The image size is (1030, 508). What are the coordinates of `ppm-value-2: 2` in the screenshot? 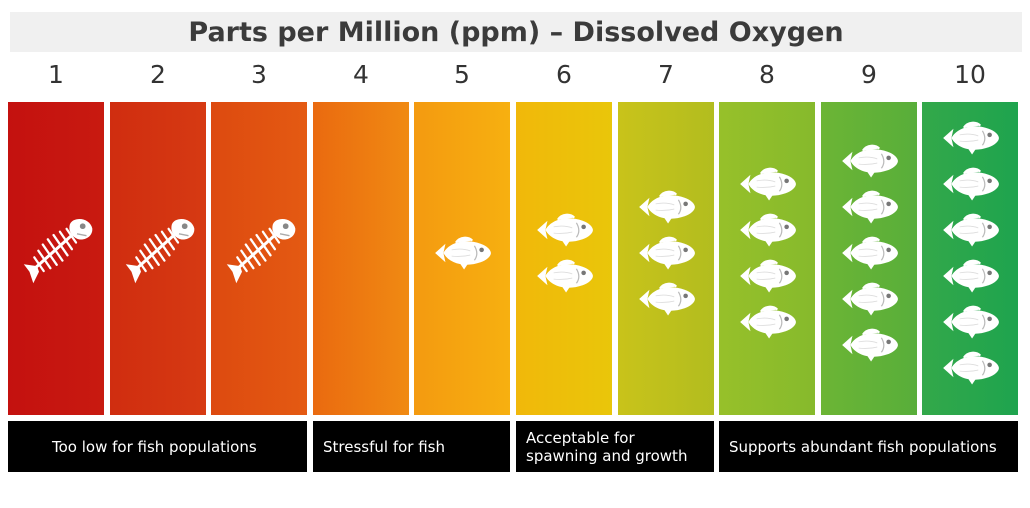 It's located at (158, 74).